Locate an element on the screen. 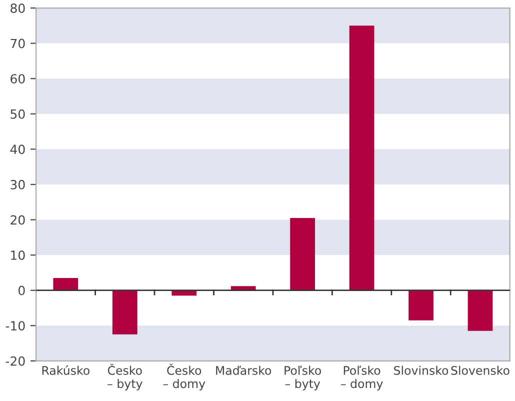 Image resolution: width=515 pixels, height=401 pixels. x-tick-label: Česko – byty is located at coordinates (125, 377).